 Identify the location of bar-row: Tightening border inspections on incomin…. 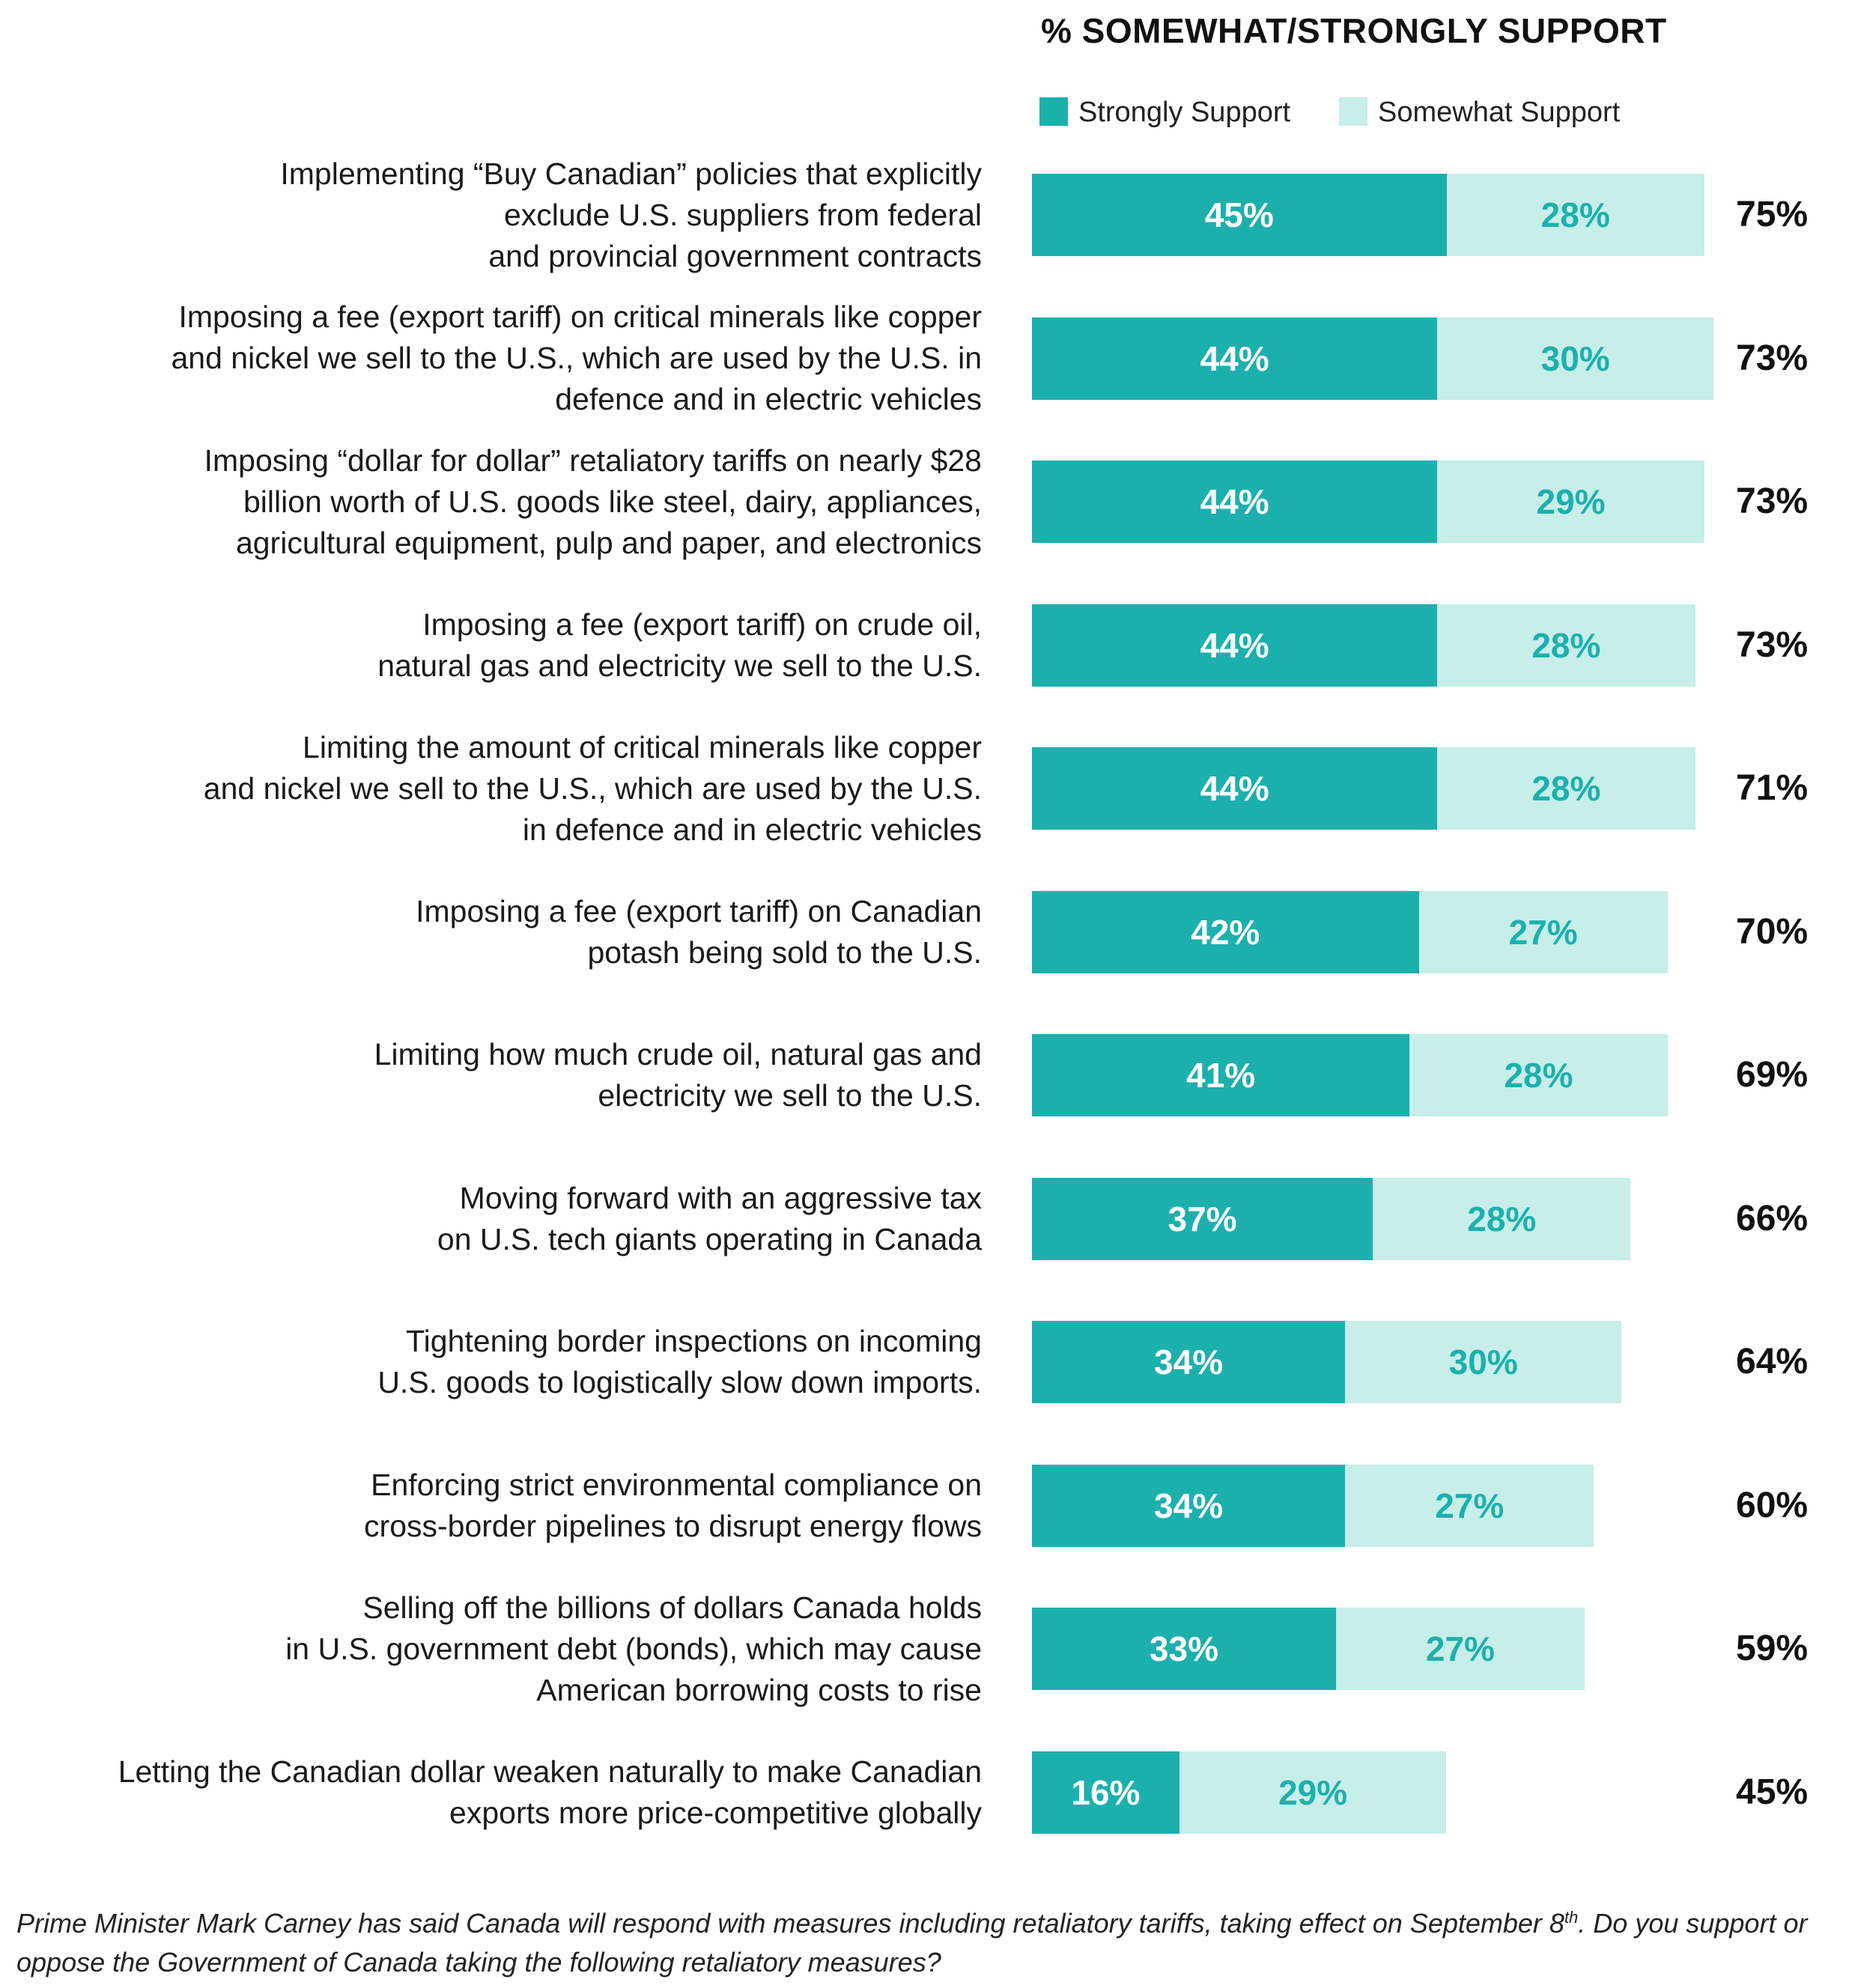
(929, 1362).